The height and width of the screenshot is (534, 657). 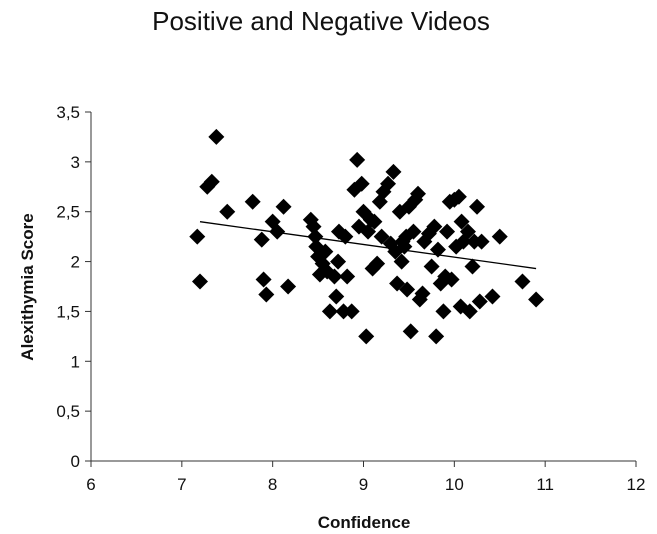 I want to click on x-tick-label: 10, so click(x=454, y=484).